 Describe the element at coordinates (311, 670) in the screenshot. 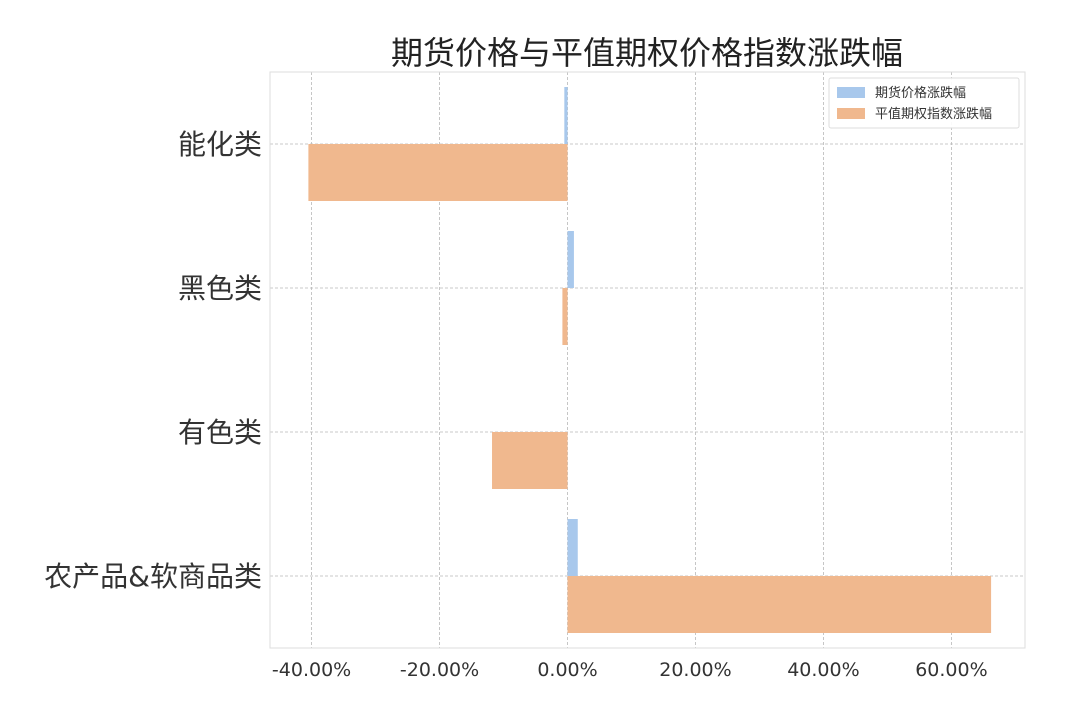

I see `x-tick-label: -40.00%` at that location.